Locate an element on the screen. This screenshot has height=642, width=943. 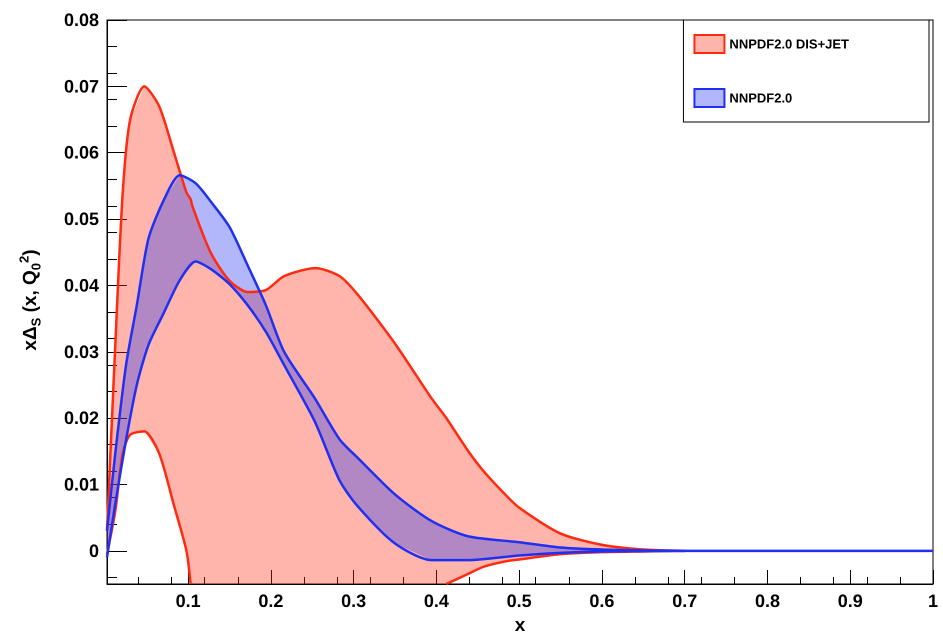
legend-label: NNPDF2.0 DIS+JET is located at coordinates (789, 44).